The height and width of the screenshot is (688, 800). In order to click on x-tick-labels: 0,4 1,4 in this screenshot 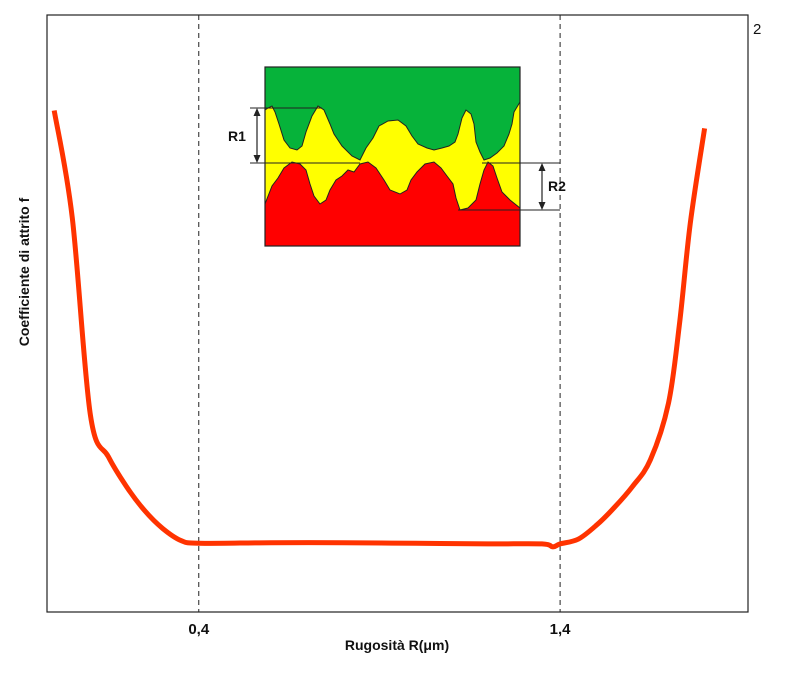, I will do `click(379, 629)`.